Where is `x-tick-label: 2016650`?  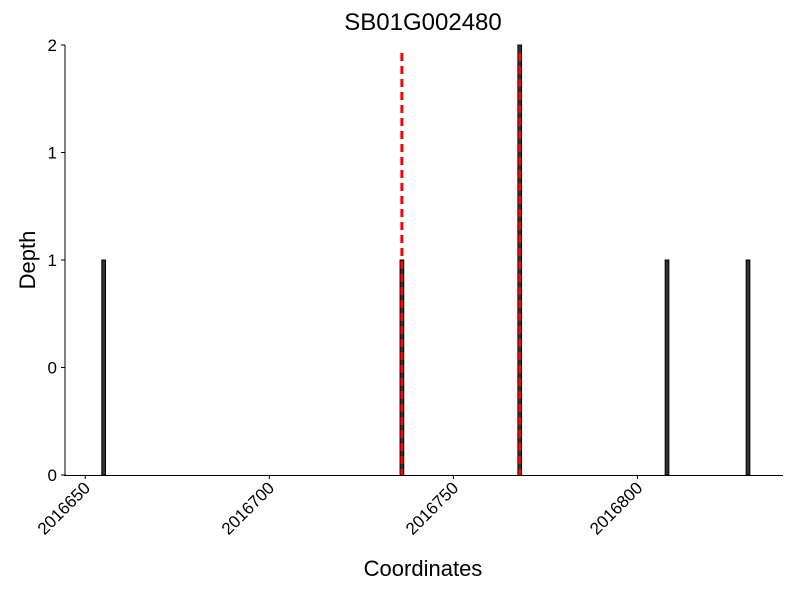
x-tick-label: 2016650 is located at coordinates (64, 508).